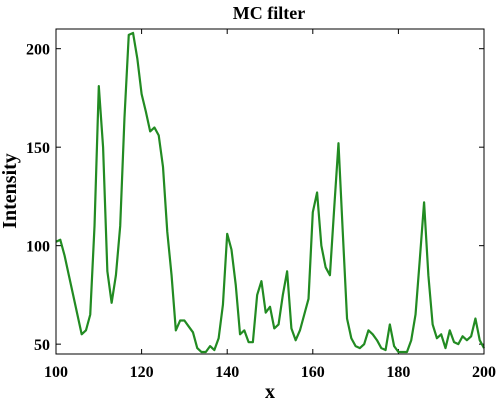  I want to click on x-tick-label: 120, so click(142, 372).